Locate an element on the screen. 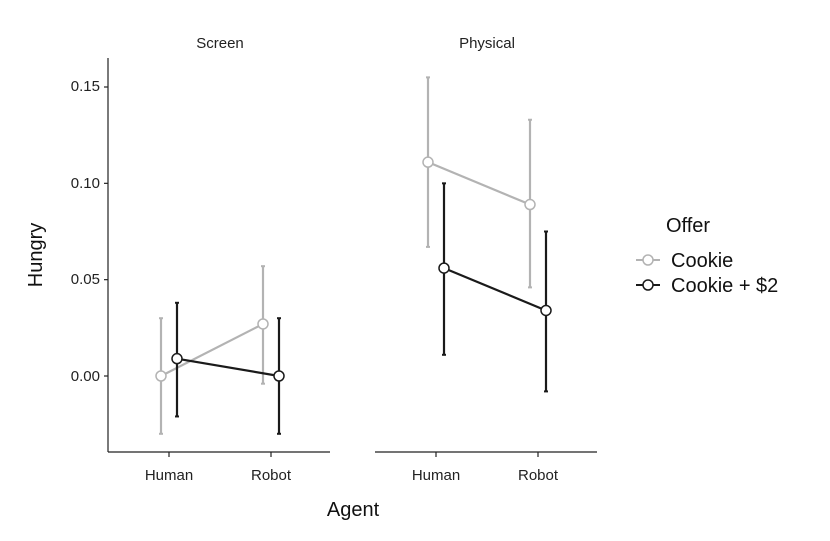 The width and height of the screenshot is (830, 541). legend-item-cookie: Cookie is located at coordinates (684, 261).